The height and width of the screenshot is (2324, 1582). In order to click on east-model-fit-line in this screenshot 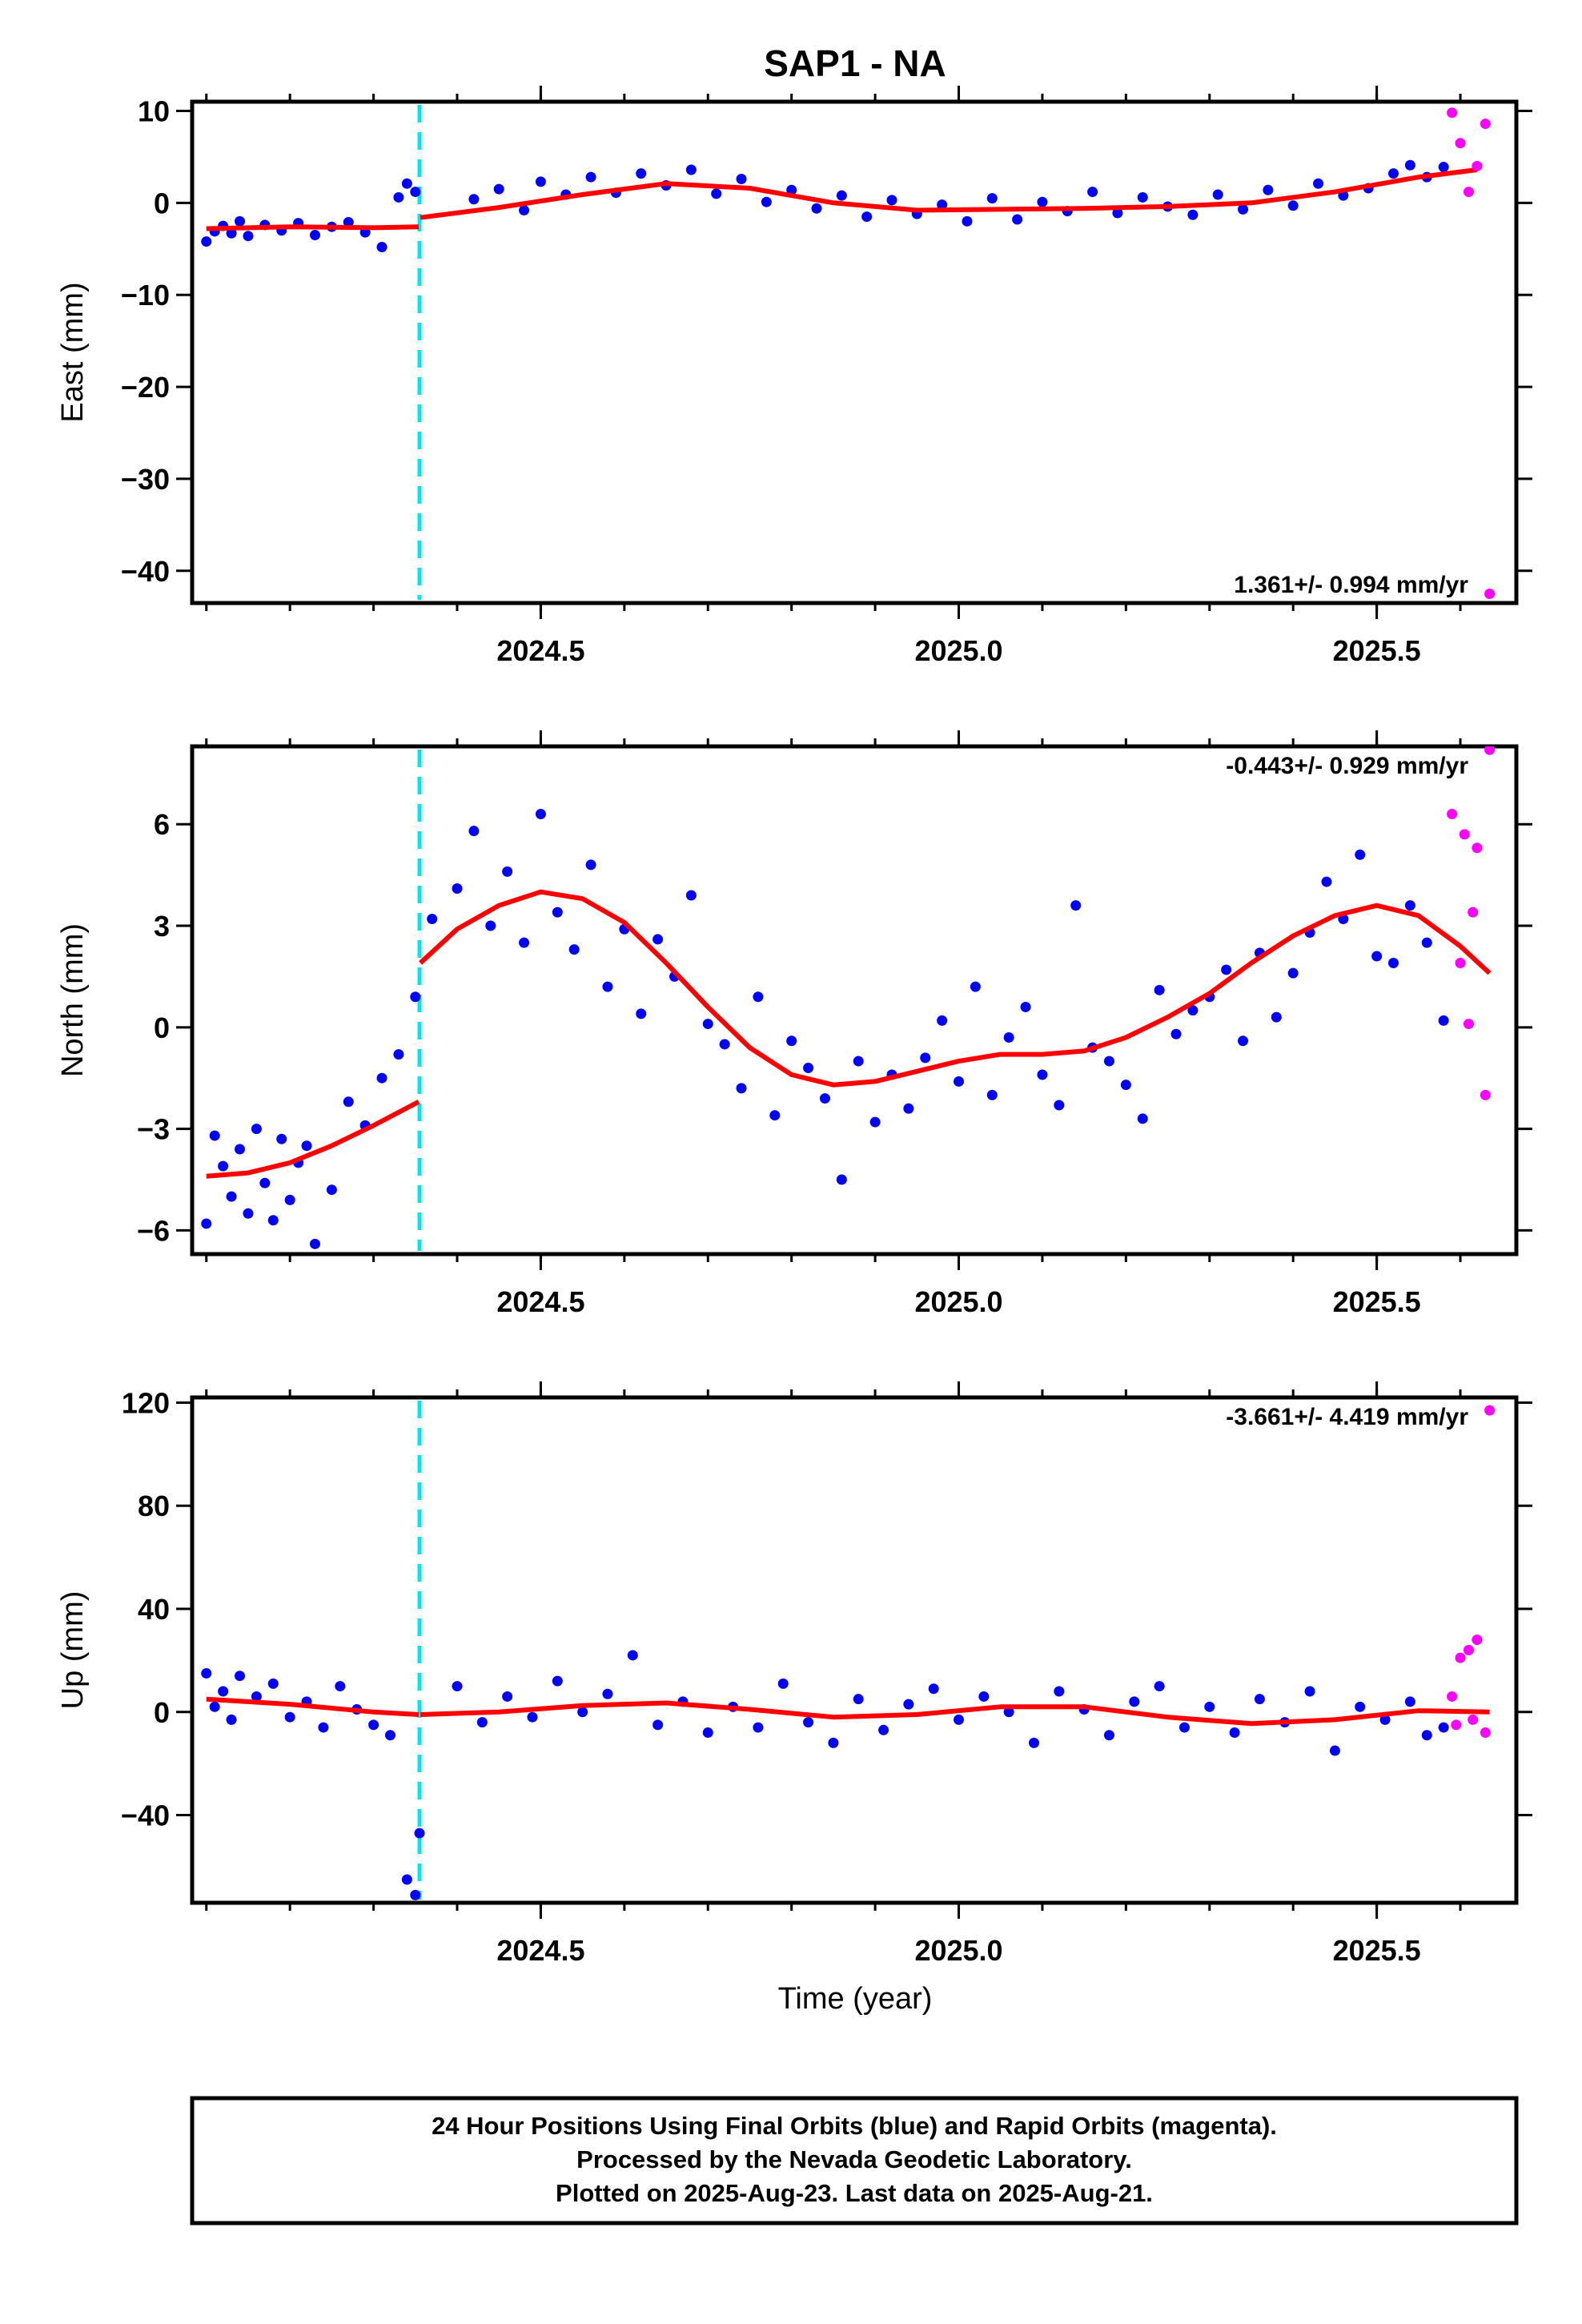, I will do `click(949, 193)`.